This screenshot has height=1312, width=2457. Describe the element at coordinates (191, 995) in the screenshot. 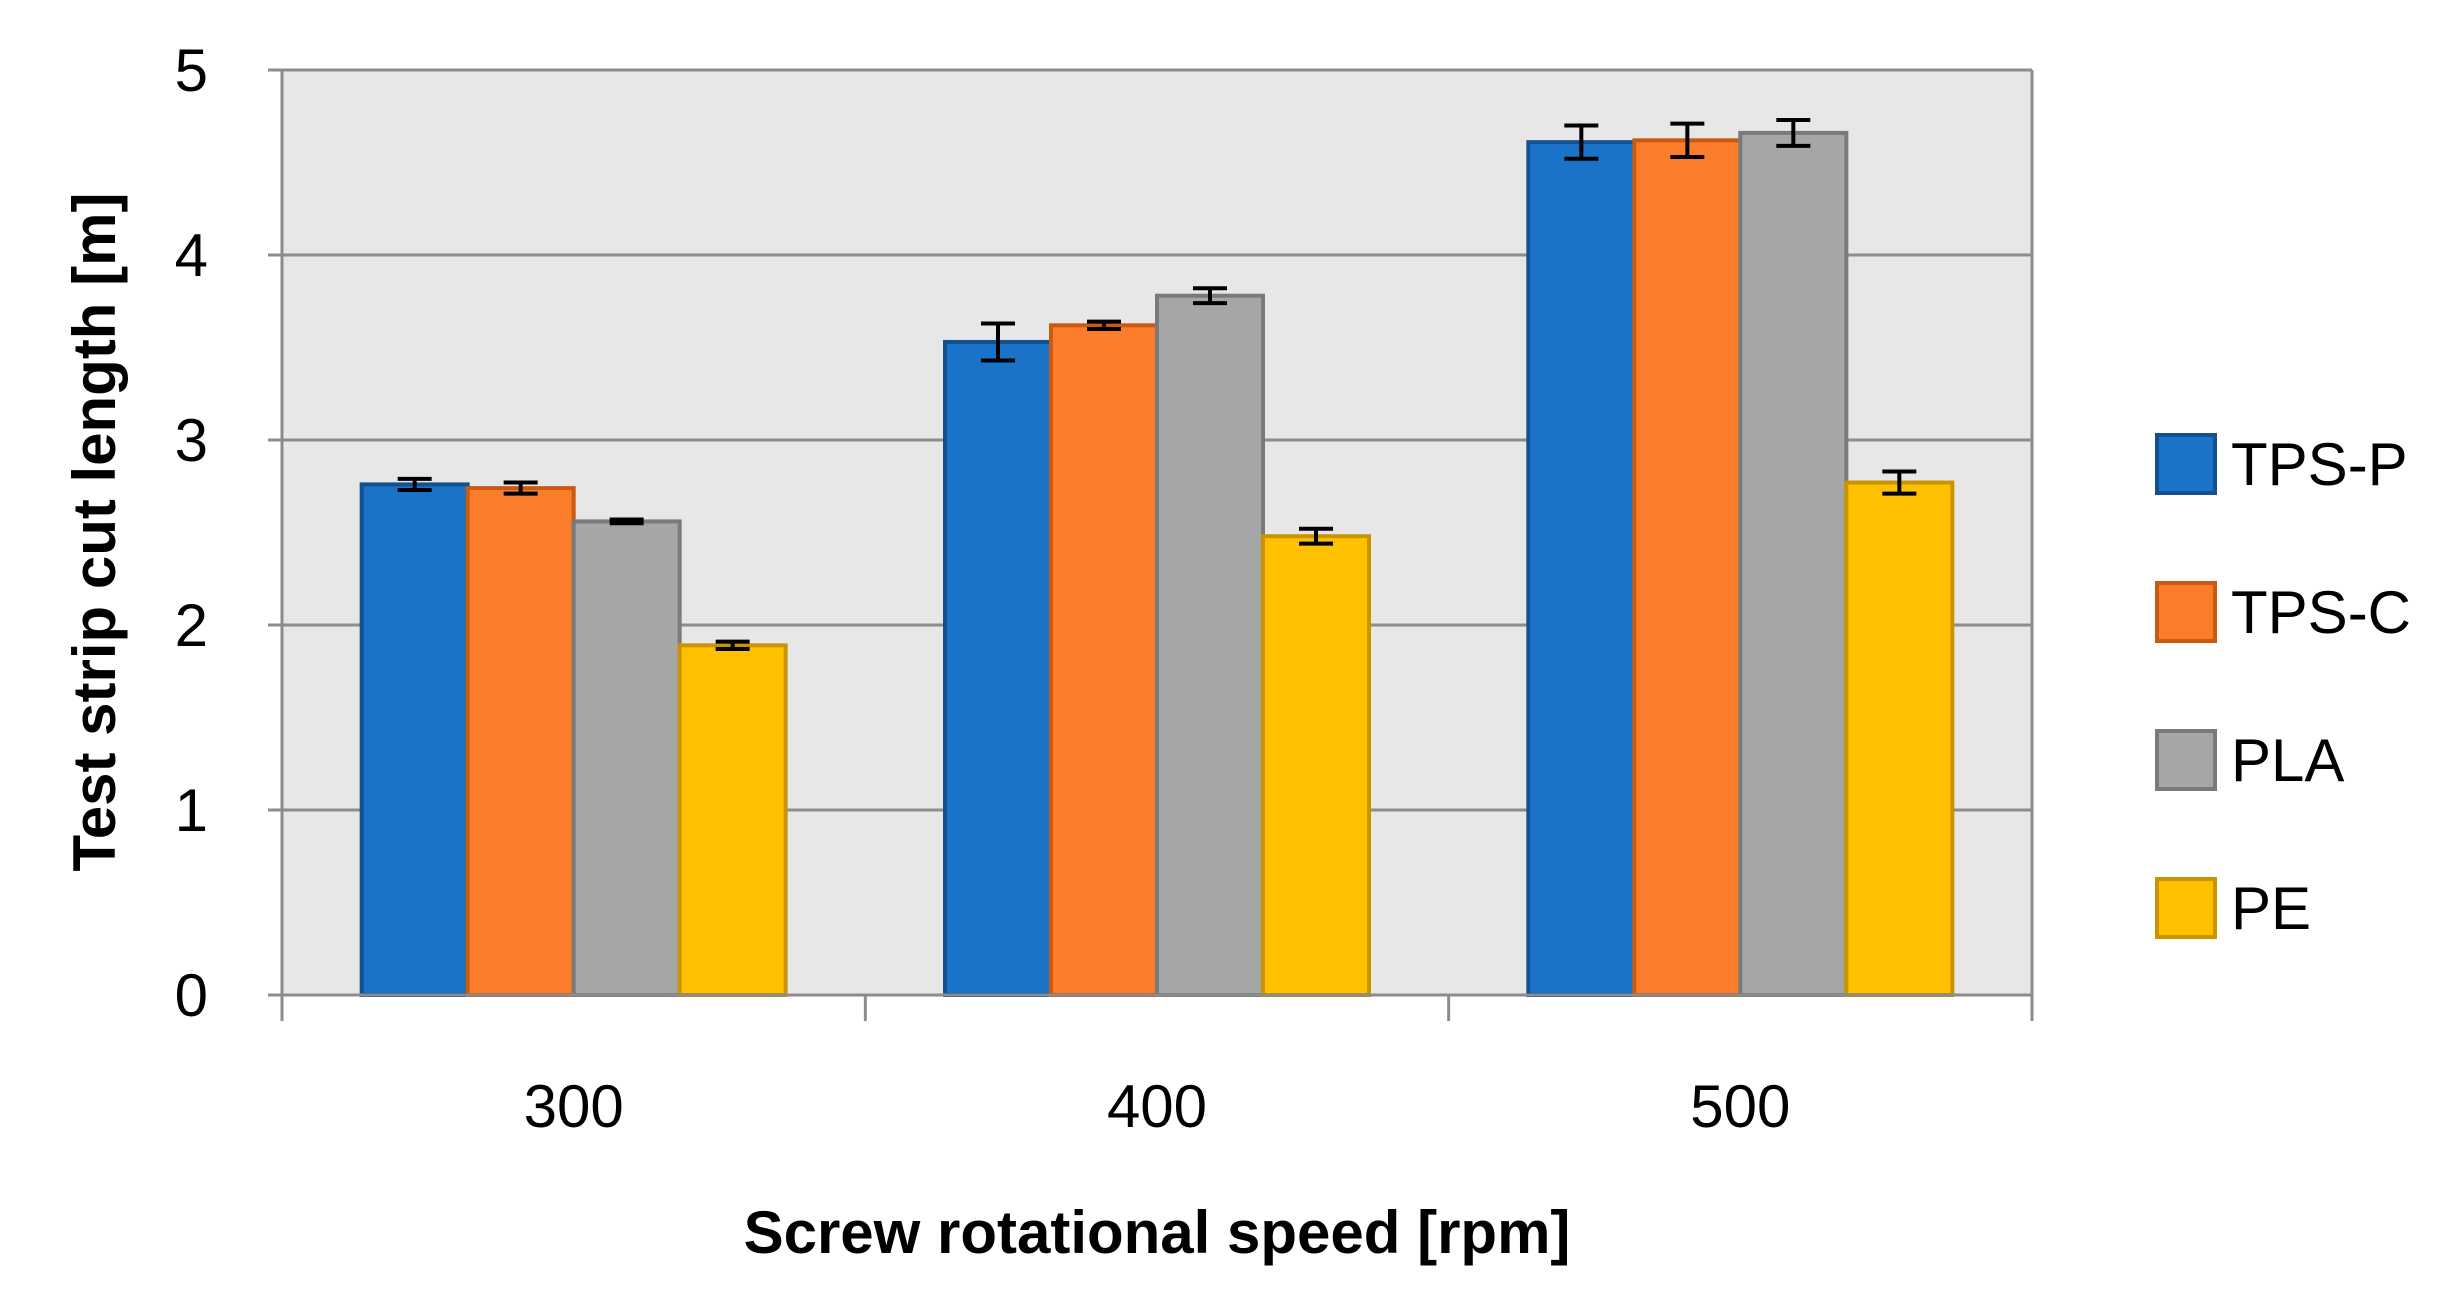

I see `y-tick-label: 0` at that location.